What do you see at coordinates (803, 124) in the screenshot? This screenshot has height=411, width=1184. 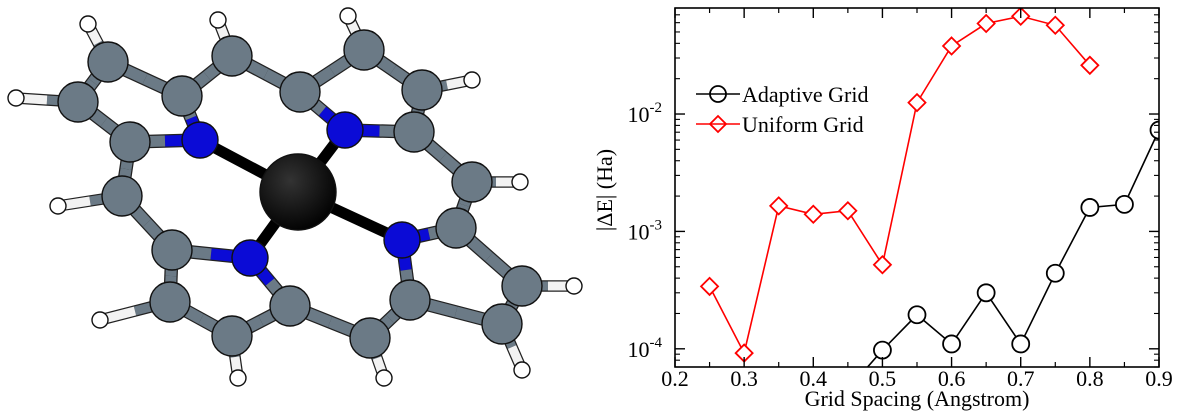 I see `legend-label-uniform: Uniform Grid` at bounding box center [803, 124].